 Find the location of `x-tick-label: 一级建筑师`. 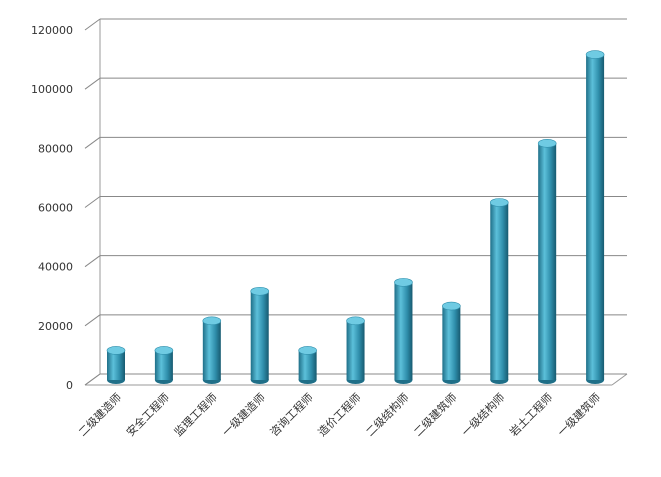

x-tick-label: 一级建筑师 is located at coordinates (578, 414).